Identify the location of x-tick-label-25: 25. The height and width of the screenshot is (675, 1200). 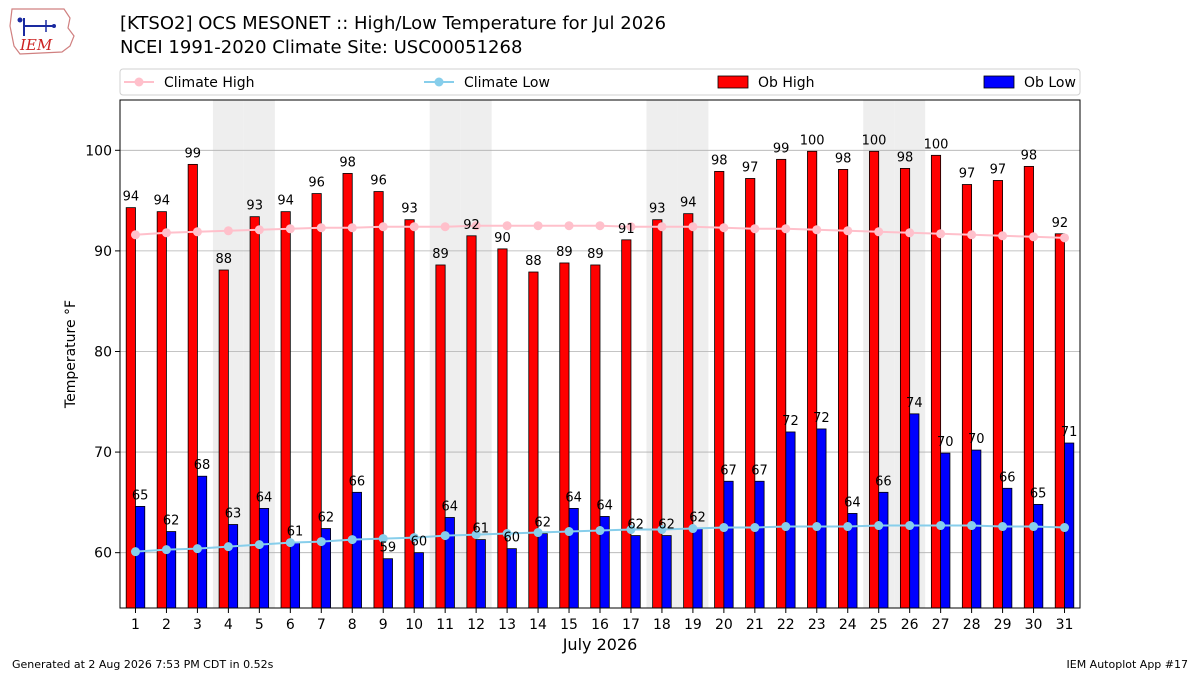
(879, 625).